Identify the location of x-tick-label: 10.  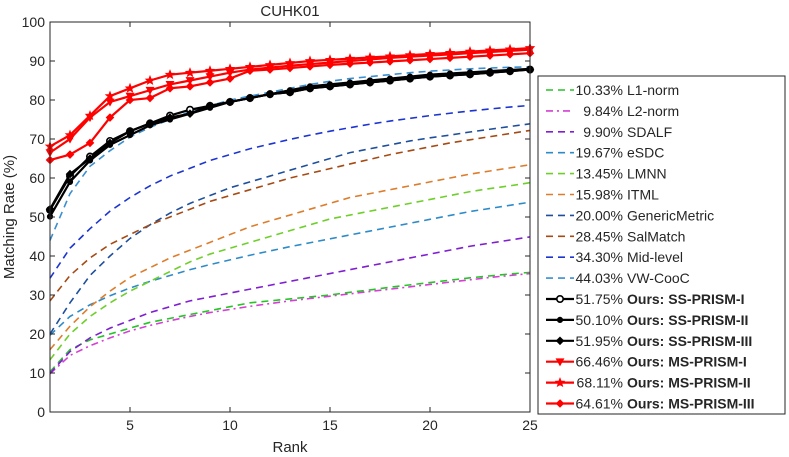
(230, 425).